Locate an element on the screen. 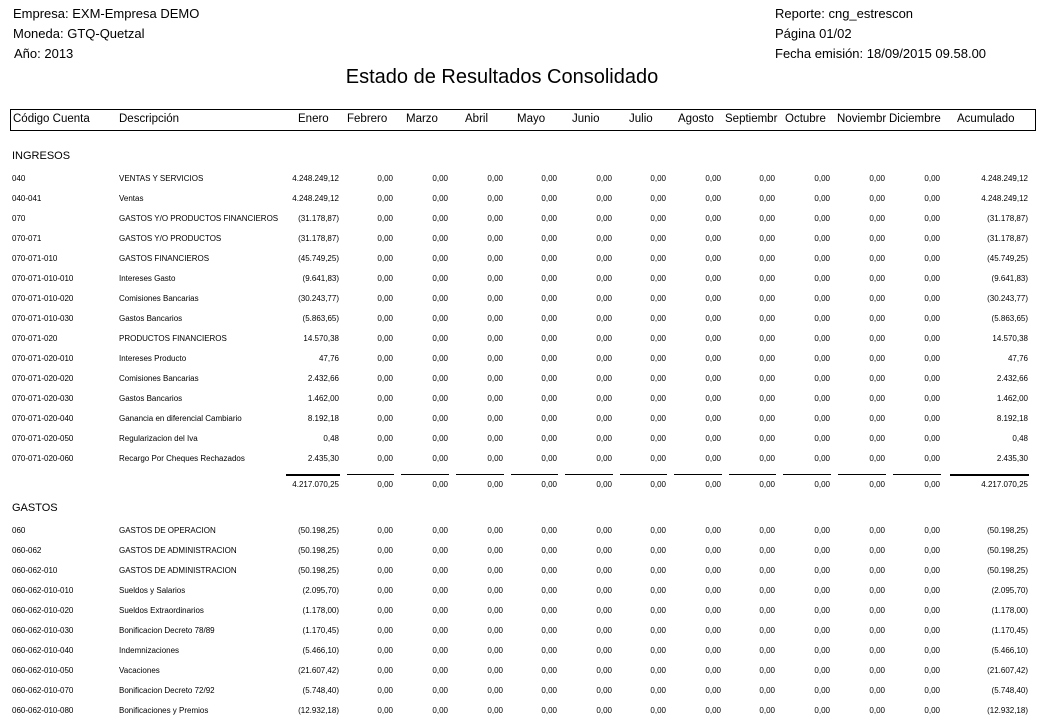 Image resolution: width=1041 pixels, height=726 pixels. col-marzo: Marzo is located at coordinates (422, 119).